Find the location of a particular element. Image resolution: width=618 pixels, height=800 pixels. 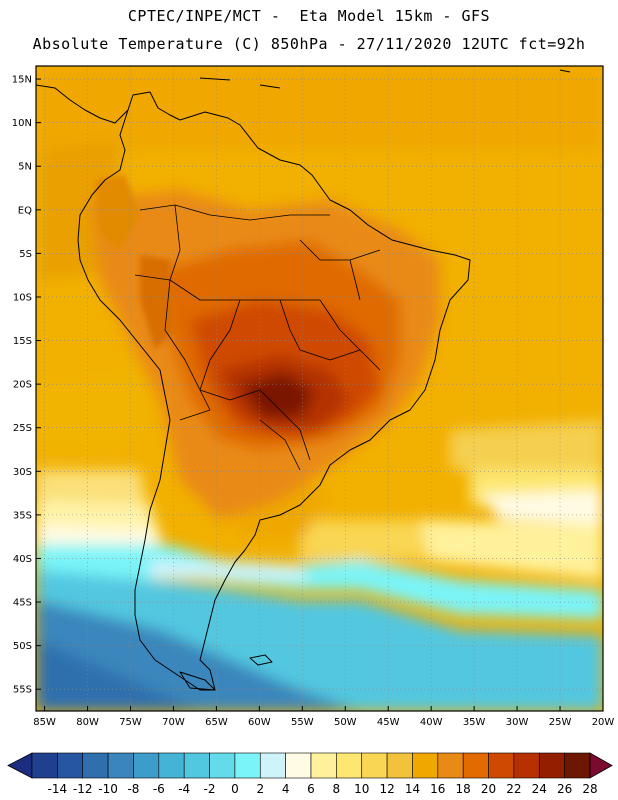

colorbar-tick-label: 26 is located at coordinates (564, 789).